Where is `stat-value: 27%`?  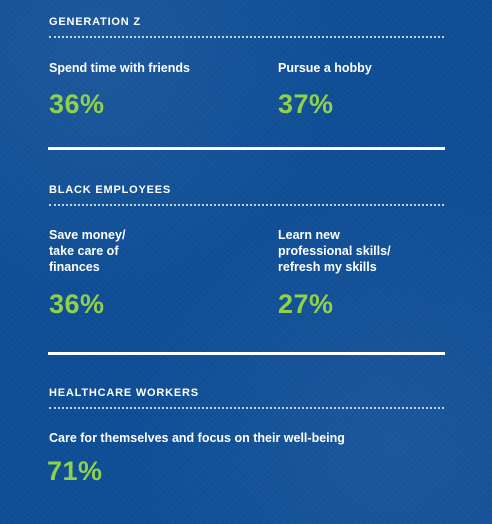
stat-value: 27% is located at coordinates (306, 304).